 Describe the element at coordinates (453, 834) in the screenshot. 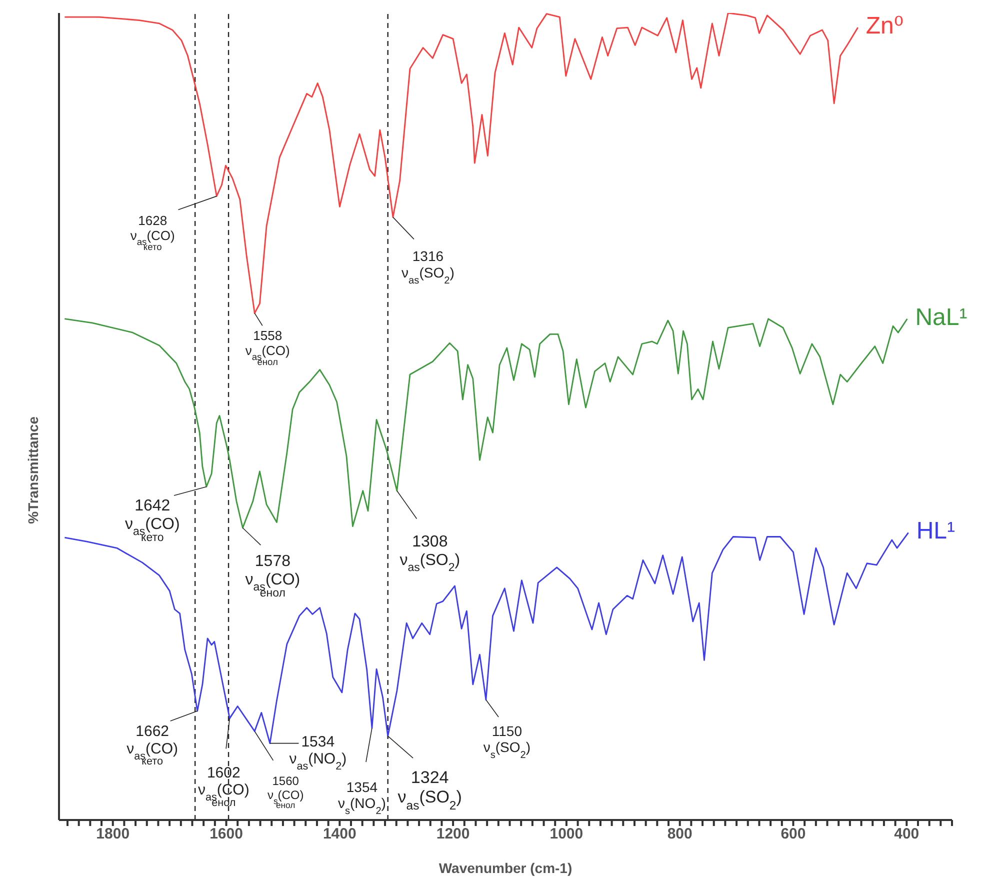

I see `x-tick-label: 1200` at that location.